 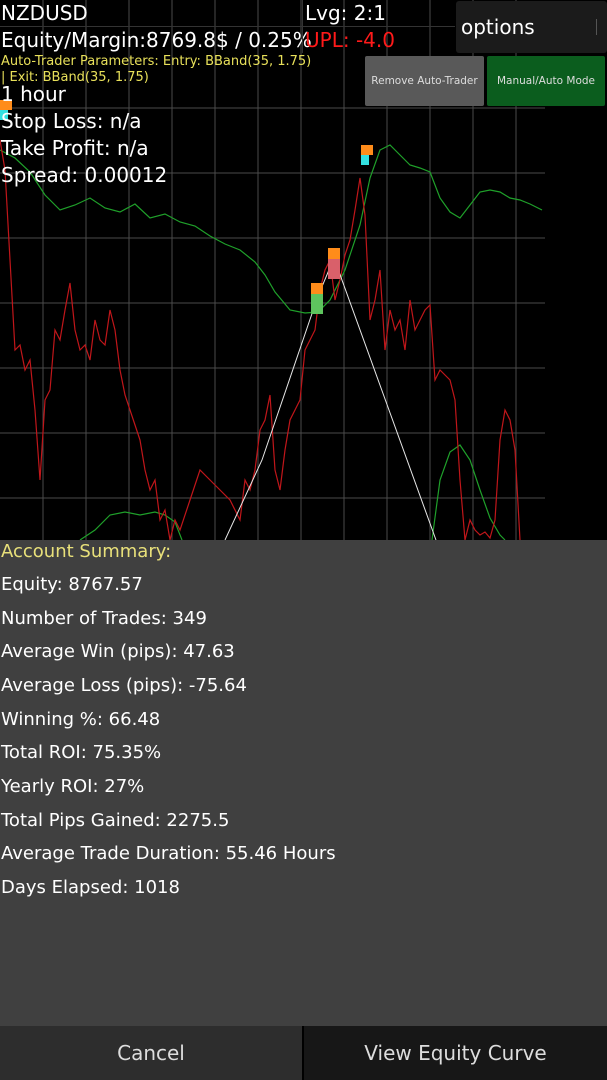 What do you see at coordinates (601, 27) in the screenshot?
I see `options-edge-icon` at bounding box center [601, 27].